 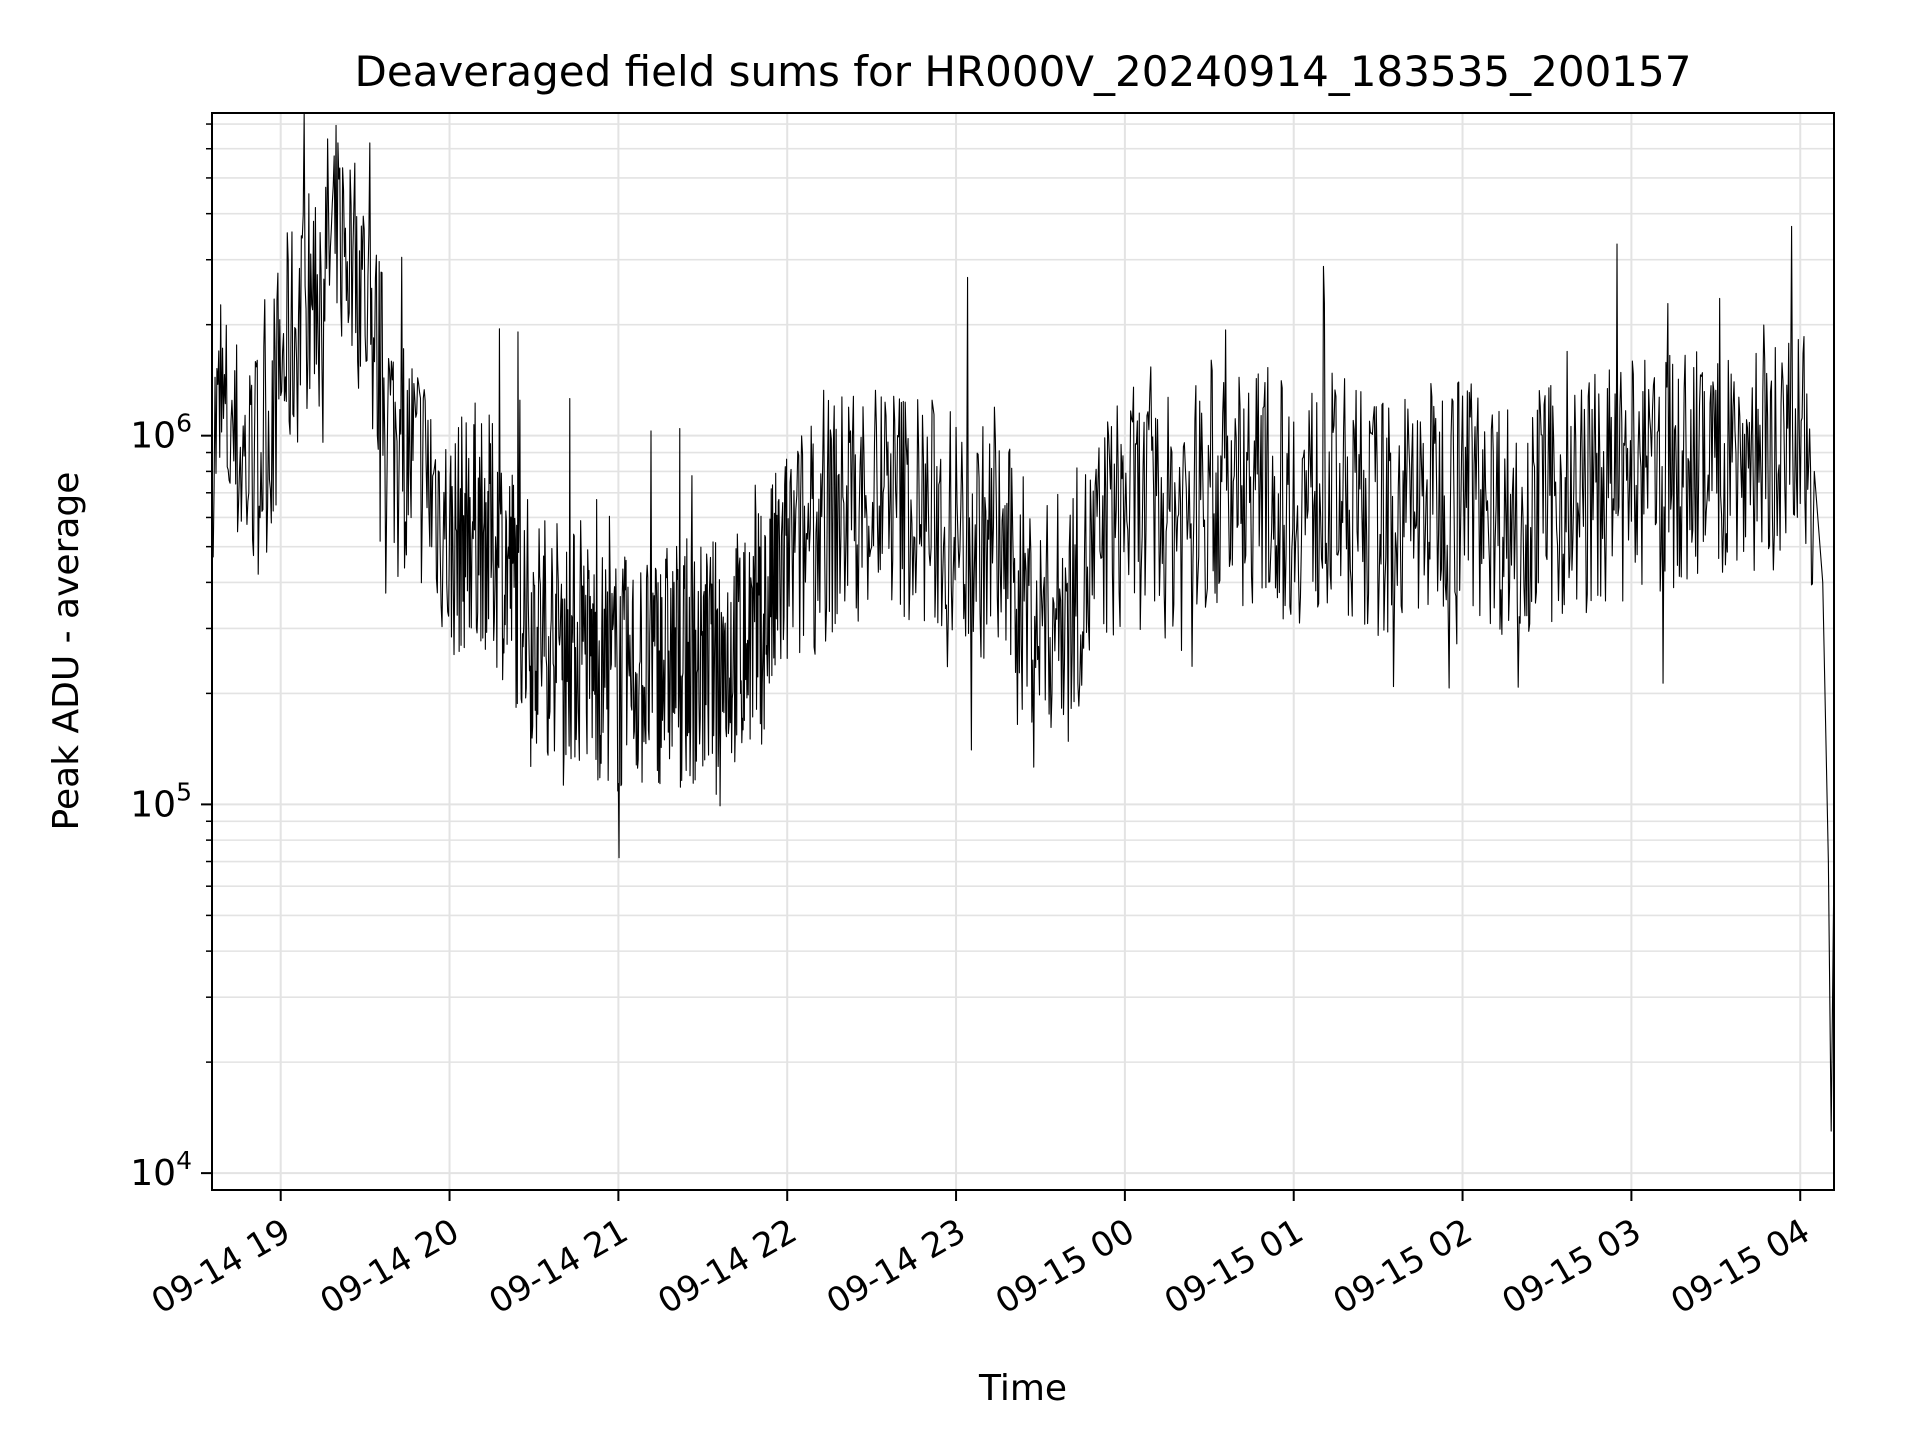 I want to click on y-tick-label: 10⁶, so click(x=161, y=433).